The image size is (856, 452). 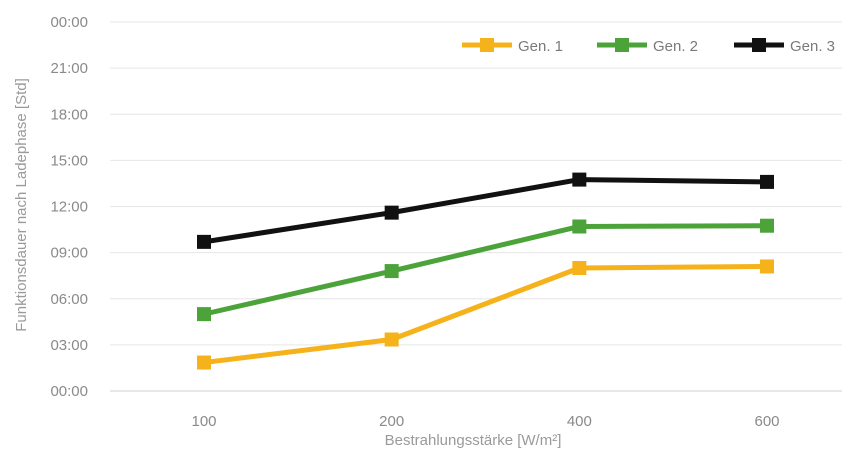 What do you see at coordinates (203, 421) in the screenshot?
I see `x-tick-label: 100` at bounding box center [203, 421].